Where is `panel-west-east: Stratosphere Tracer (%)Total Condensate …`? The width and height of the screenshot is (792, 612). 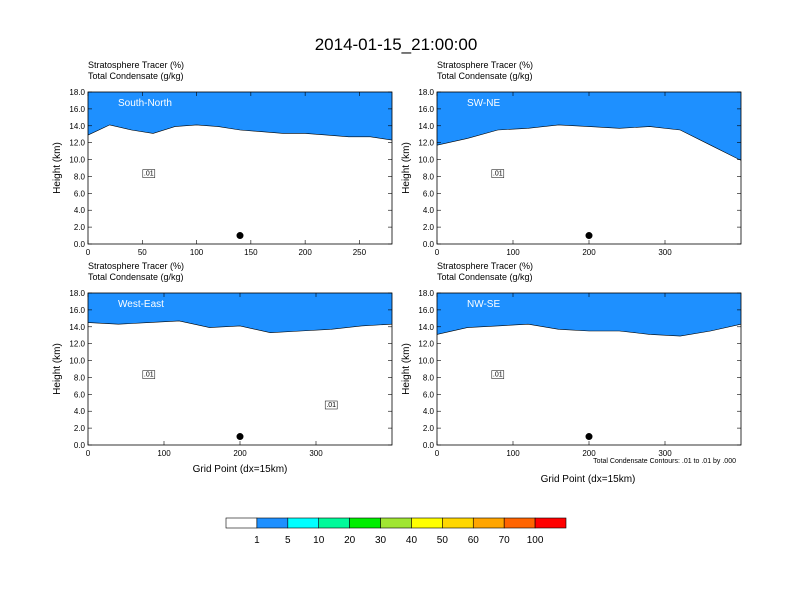 panel-west-east: Stratosphere Tracer (%)Total Condensate … is located at coordinates (222, 359).